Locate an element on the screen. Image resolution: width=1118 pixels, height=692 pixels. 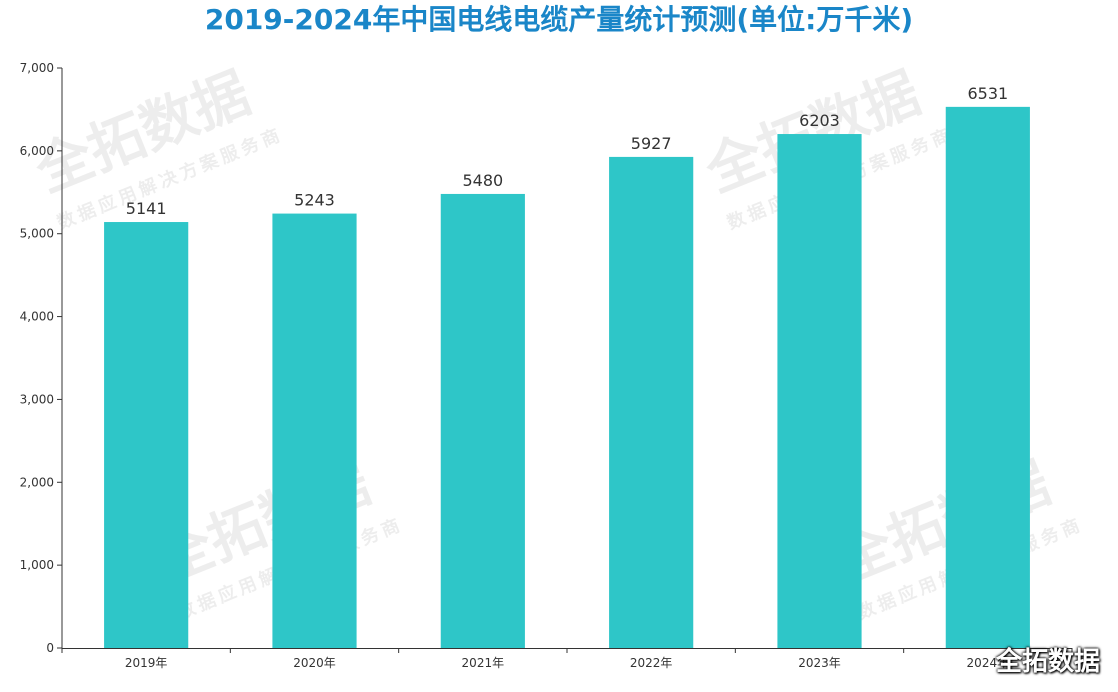
bar-value-label: 5243 is located at coordinates (314, 200).